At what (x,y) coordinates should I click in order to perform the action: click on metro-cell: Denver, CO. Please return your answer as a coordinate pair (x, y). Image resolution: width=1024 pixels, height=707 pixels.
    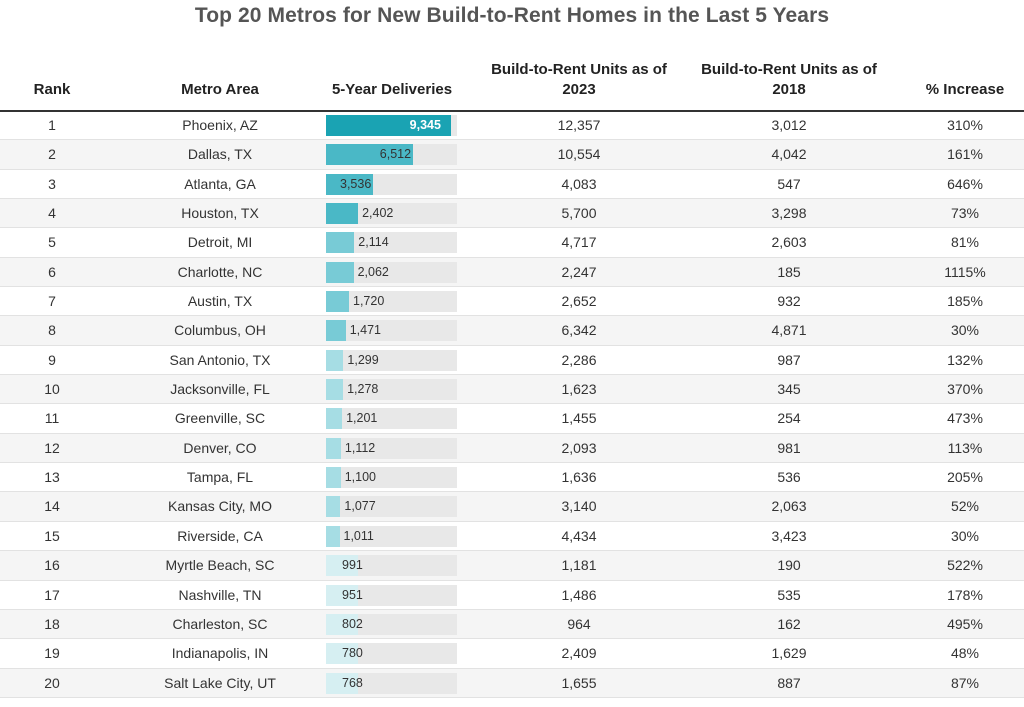
    Looking at the image, I should click on (220, 447).